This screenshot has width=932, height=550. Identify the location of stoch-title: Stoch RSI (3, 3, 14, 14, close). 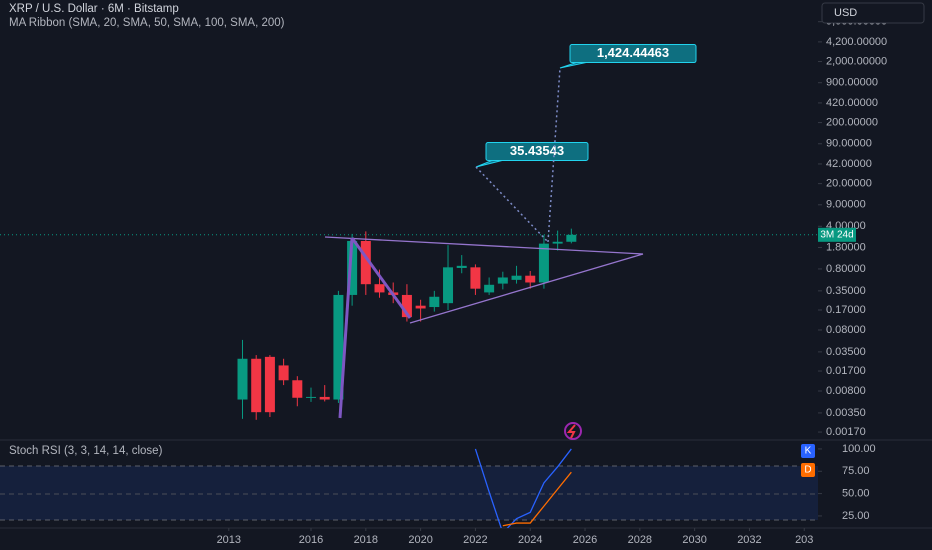
(86, 451).